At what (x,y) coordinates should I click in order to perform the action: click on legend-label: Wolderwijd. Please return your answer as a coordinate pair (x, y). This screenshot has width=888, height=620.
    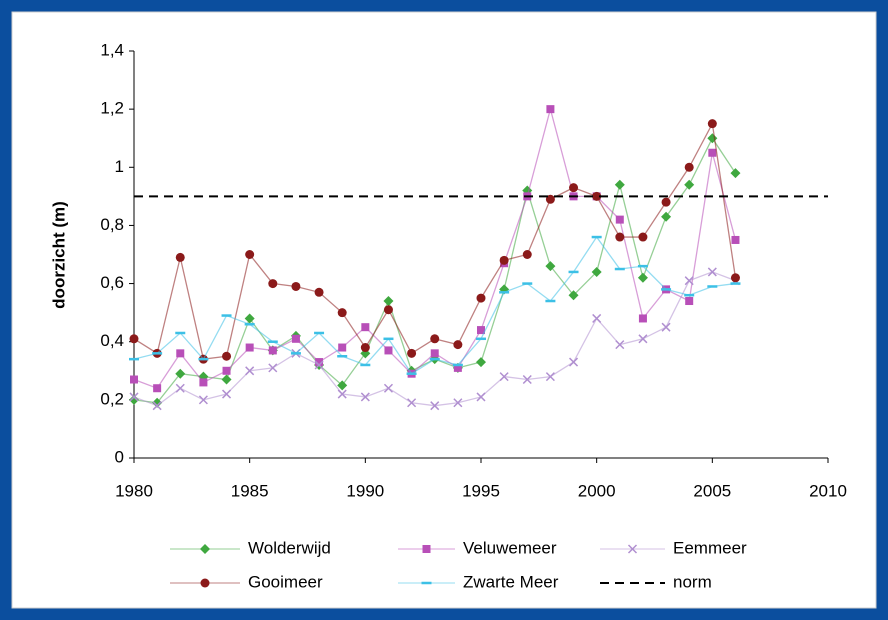
    Looking at the image, I should click on (289, 547).